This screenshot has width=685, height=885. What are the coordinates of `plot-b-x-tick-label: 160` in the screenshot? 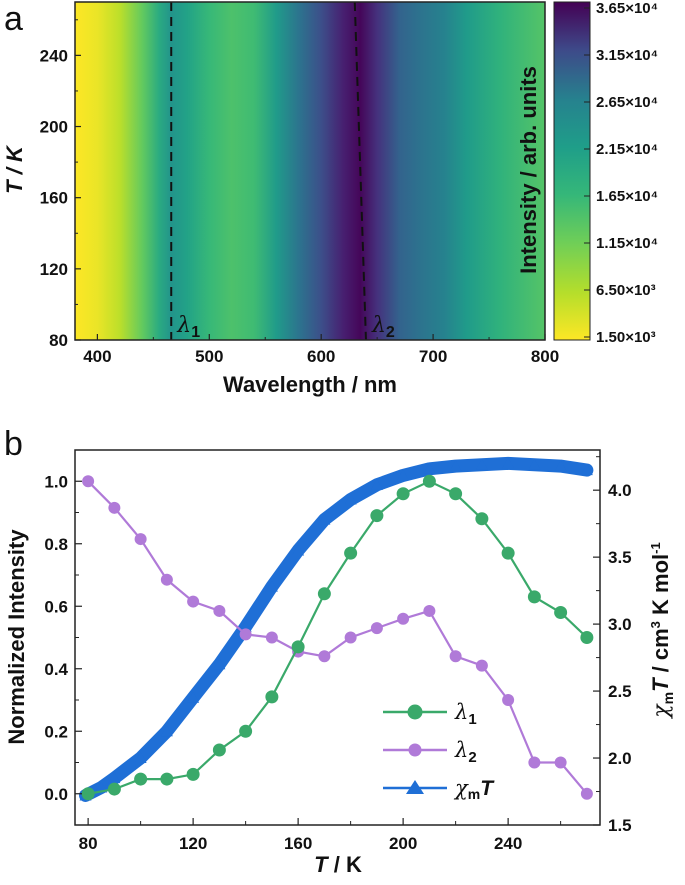 It's located at (298, 843).